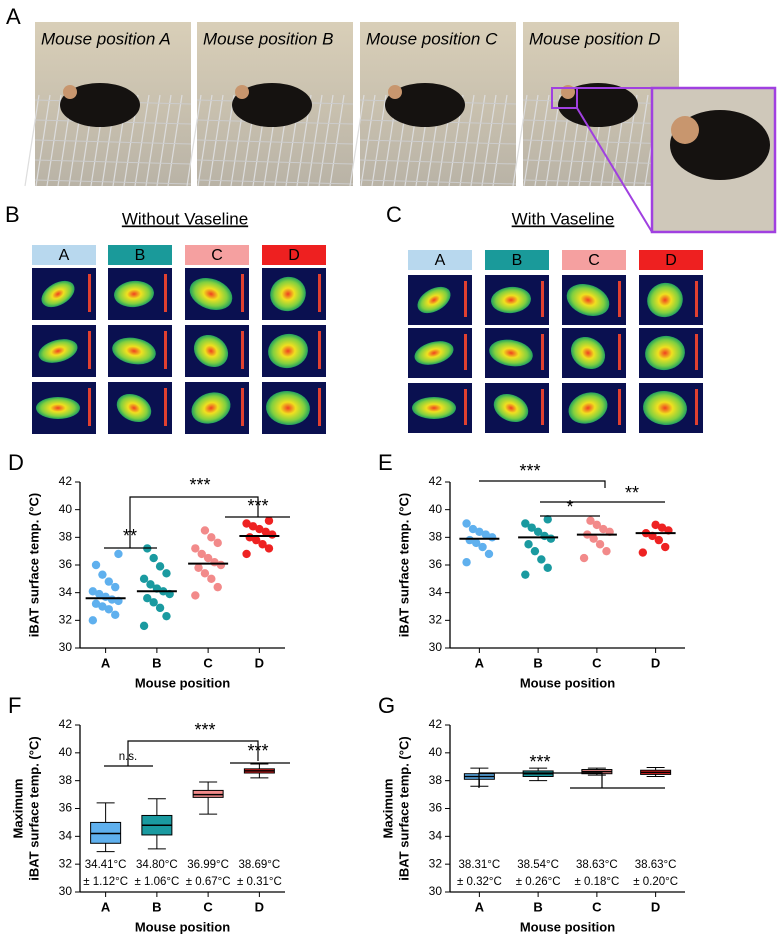 Image resolution: width=778 pixels, height=940 pixels. What do you see at coordinates (208, 865) in the screenshot?
I see `stat-label: 36.99°C` at bounding box center [208, 865].